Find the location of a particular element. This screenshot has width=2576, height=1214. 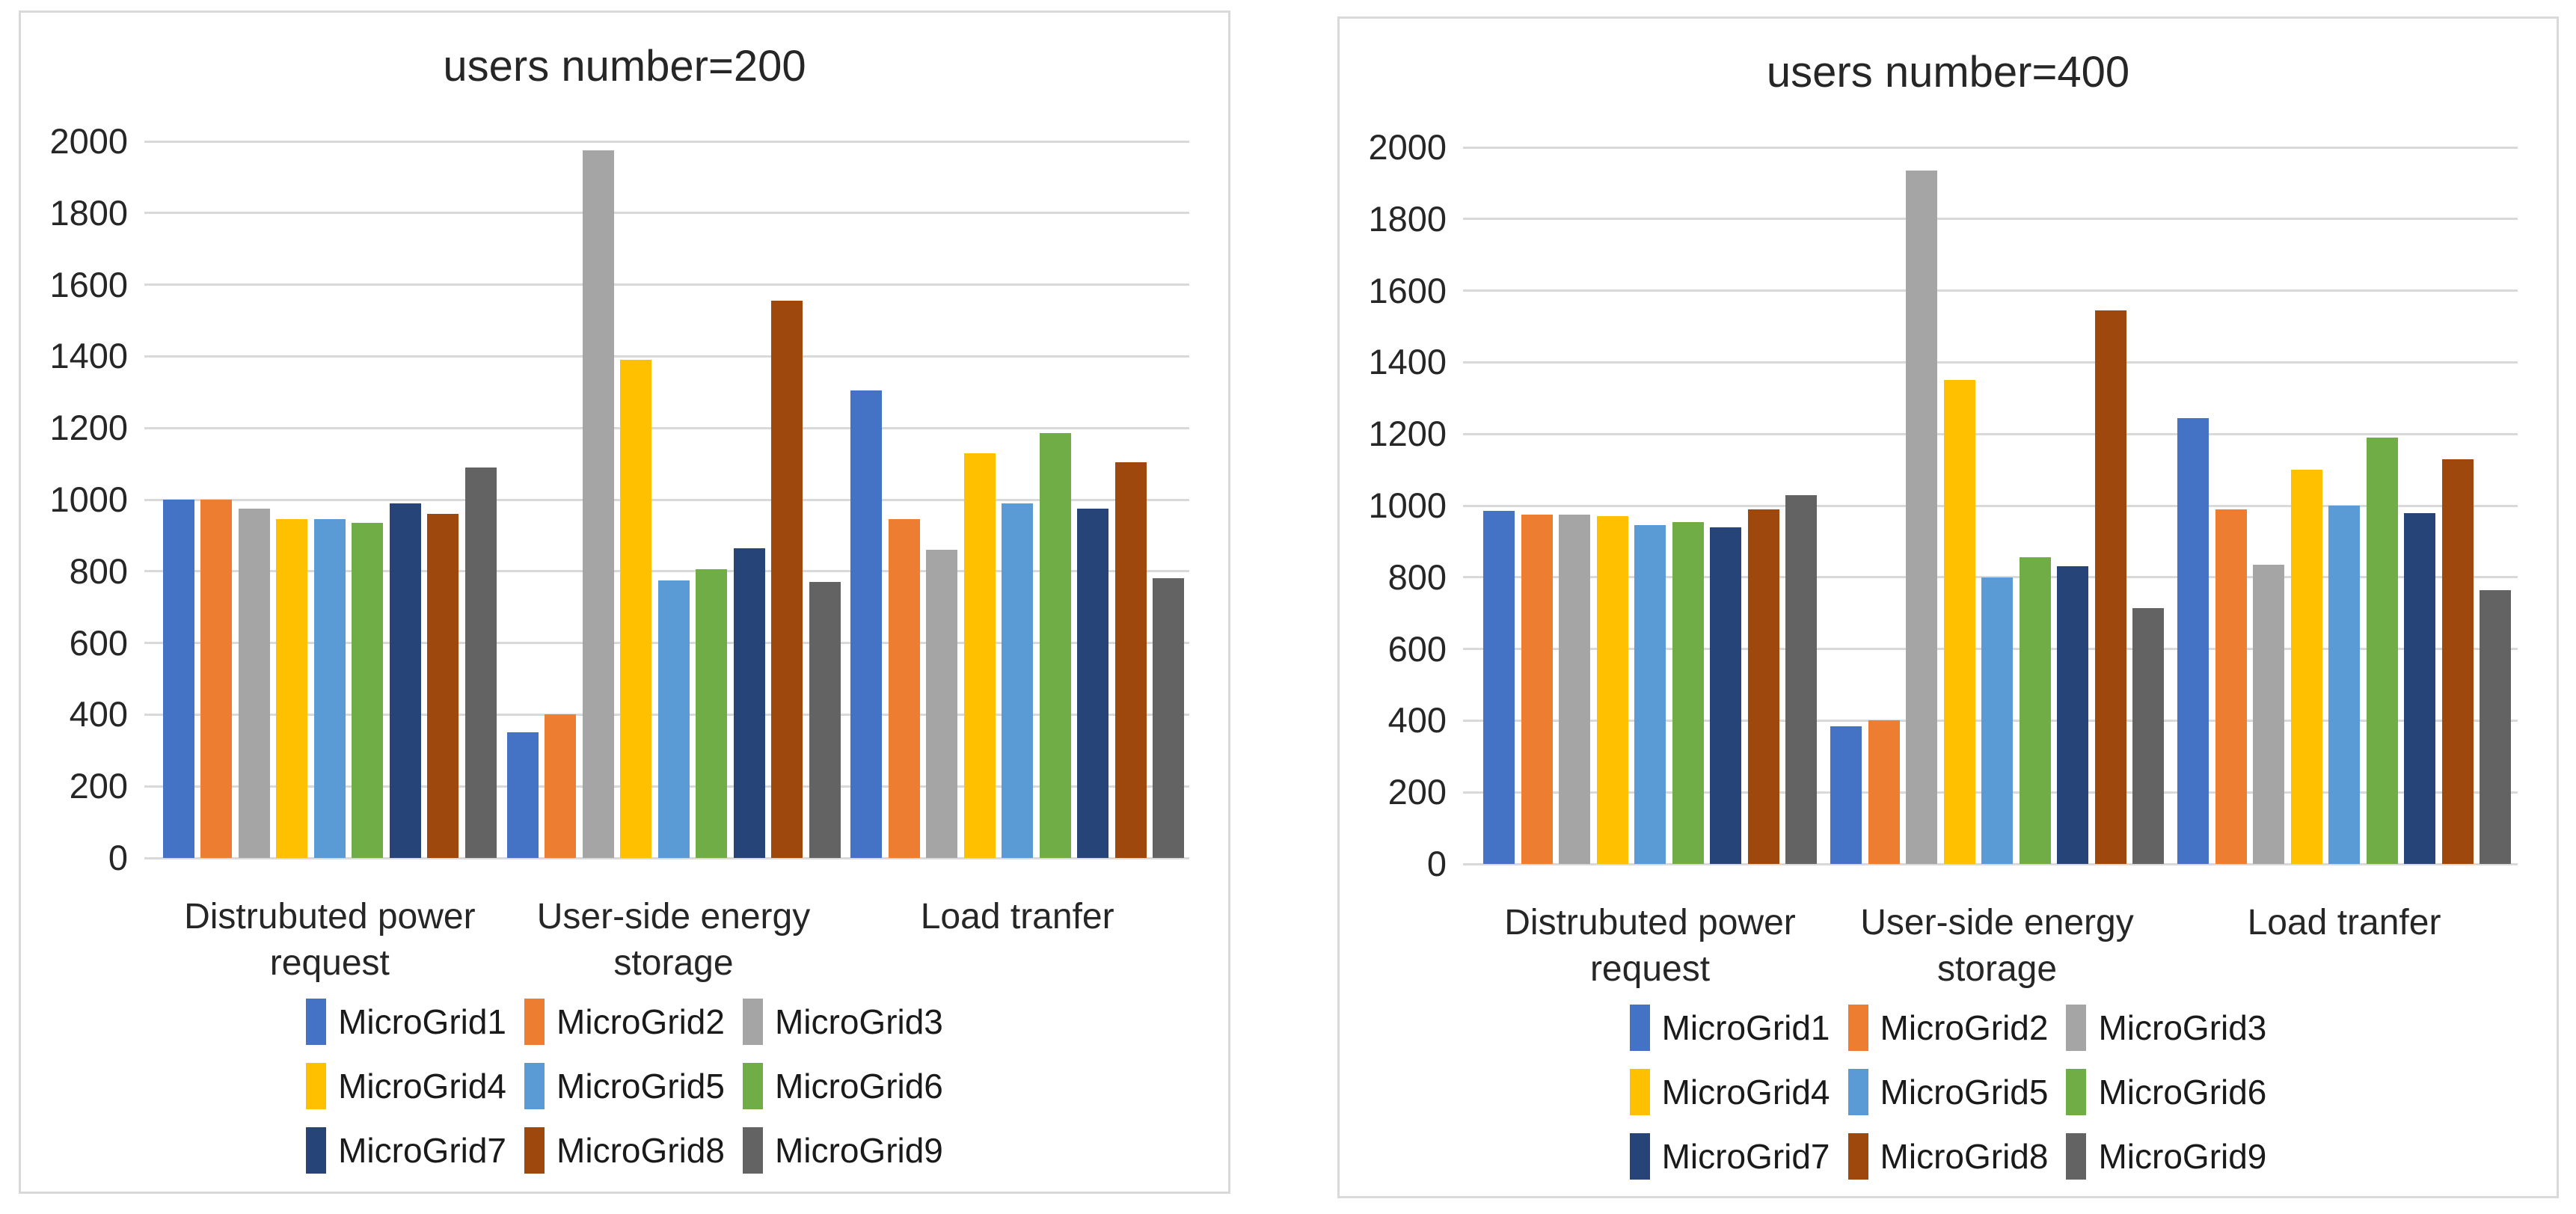

y-tick-label: 1200 is located at coordinates (1407, 434).